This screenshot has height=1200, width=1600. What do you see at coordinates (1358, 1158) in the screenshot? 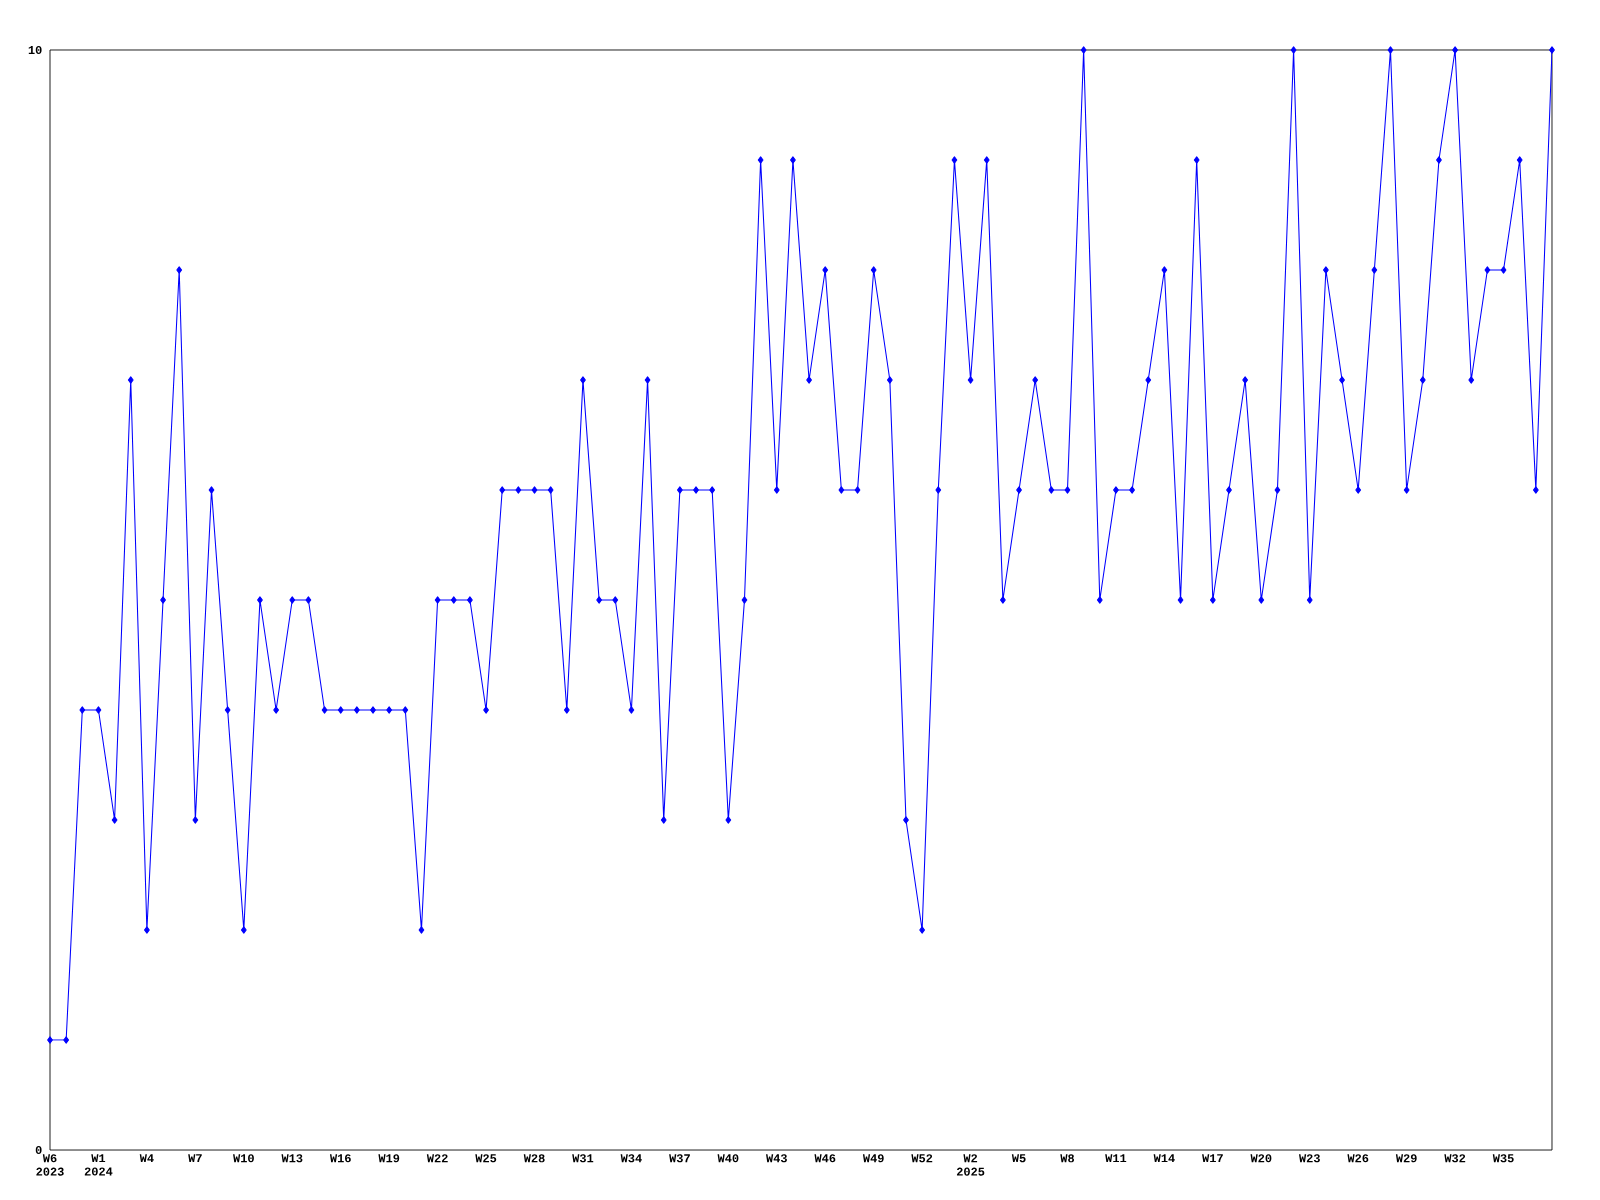
I see `x-tick-label: W26` at bounding box center [1358, 1158].